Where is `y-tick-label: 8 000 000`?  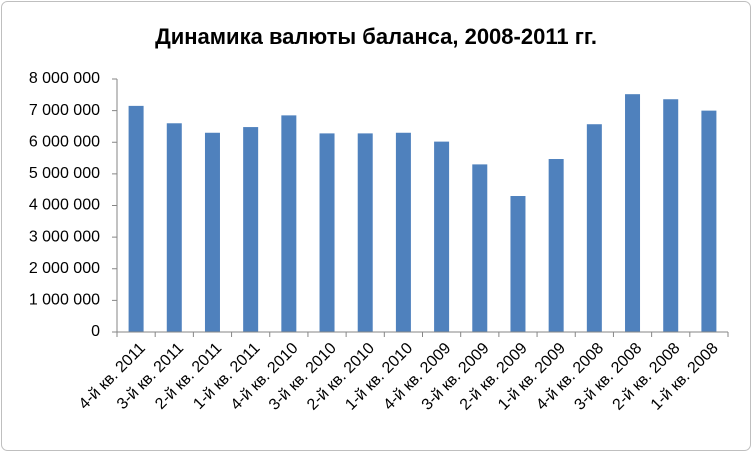 y-tick-label: 8 000 000 is located at coordinates (64, 78).